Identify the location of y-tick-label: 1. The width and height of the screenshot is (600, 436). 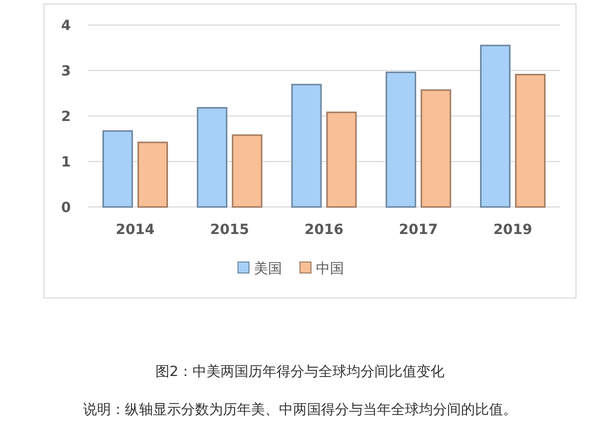
(66, 162).